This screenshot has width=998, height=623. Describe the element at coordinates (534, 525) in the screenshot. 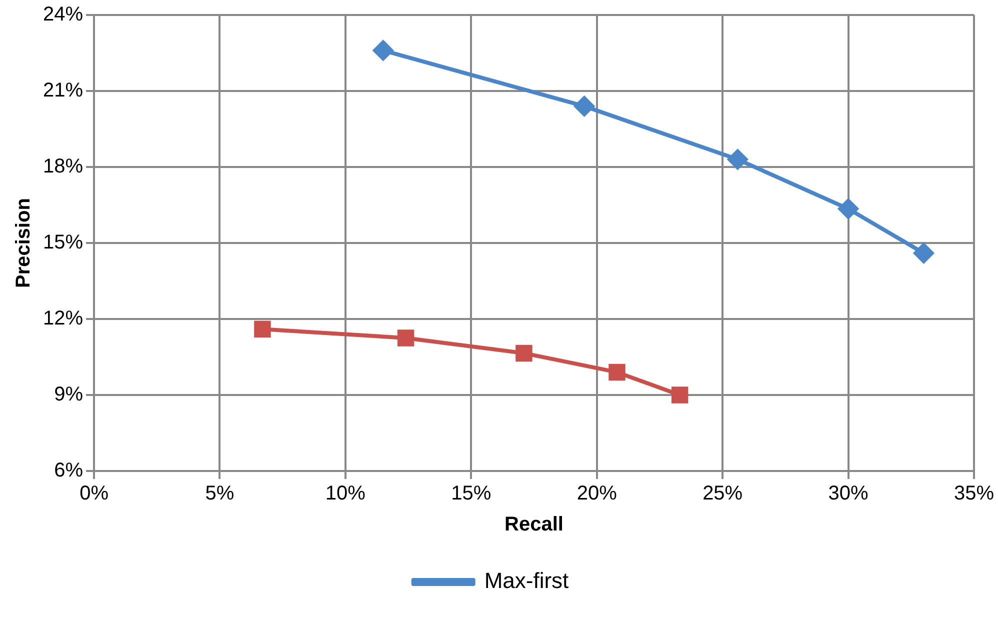

I see `x-axis-title: Recall` at that location.